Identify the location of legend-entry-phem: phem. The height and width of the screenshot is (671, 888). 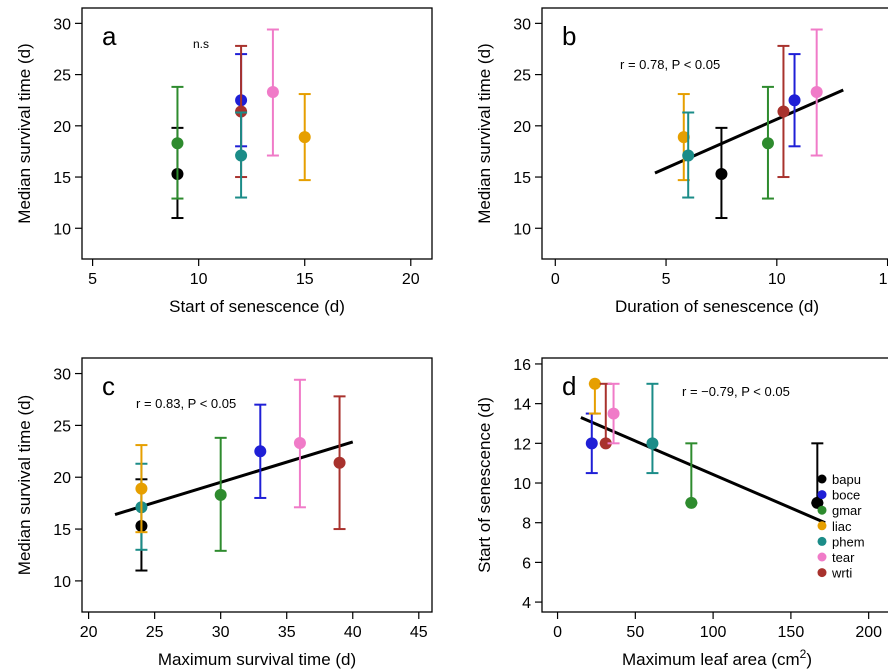
(841, 541).